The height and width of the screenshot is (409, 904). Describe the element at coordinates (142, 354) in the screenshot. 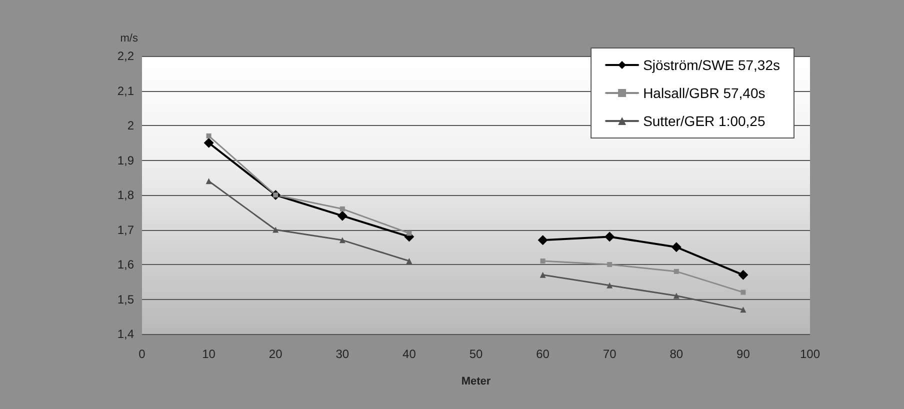

I see `x-tick-label: 0` at that location.